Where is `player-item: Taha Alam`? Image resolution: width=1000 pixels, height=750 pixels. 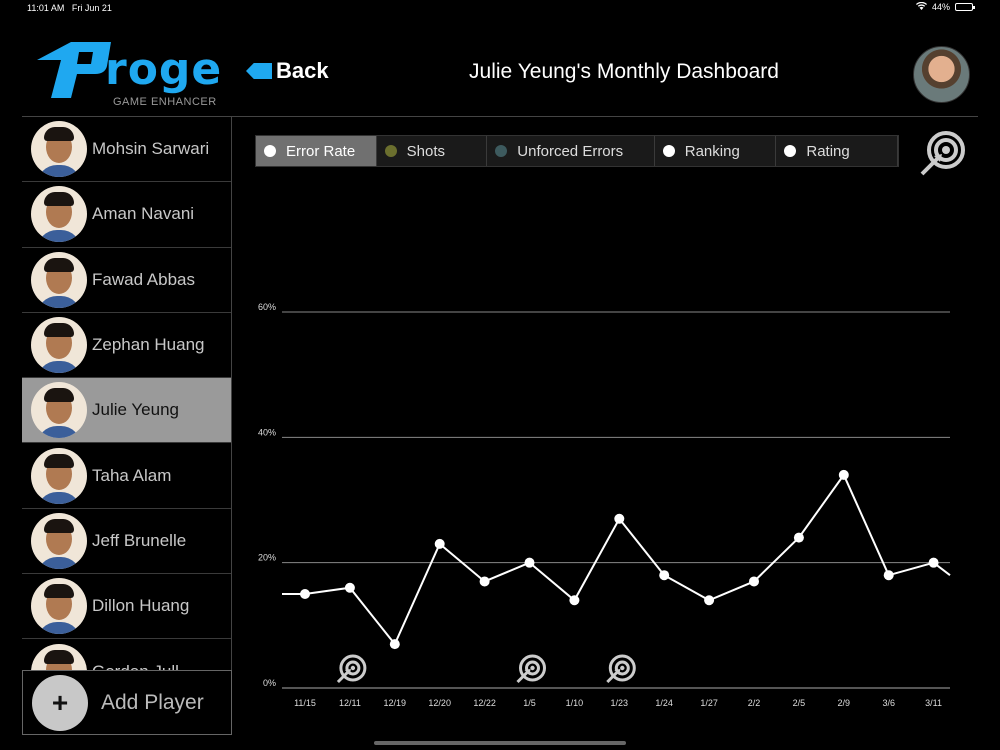 player-item: Taha Alam is located at coordinates (126, 476).